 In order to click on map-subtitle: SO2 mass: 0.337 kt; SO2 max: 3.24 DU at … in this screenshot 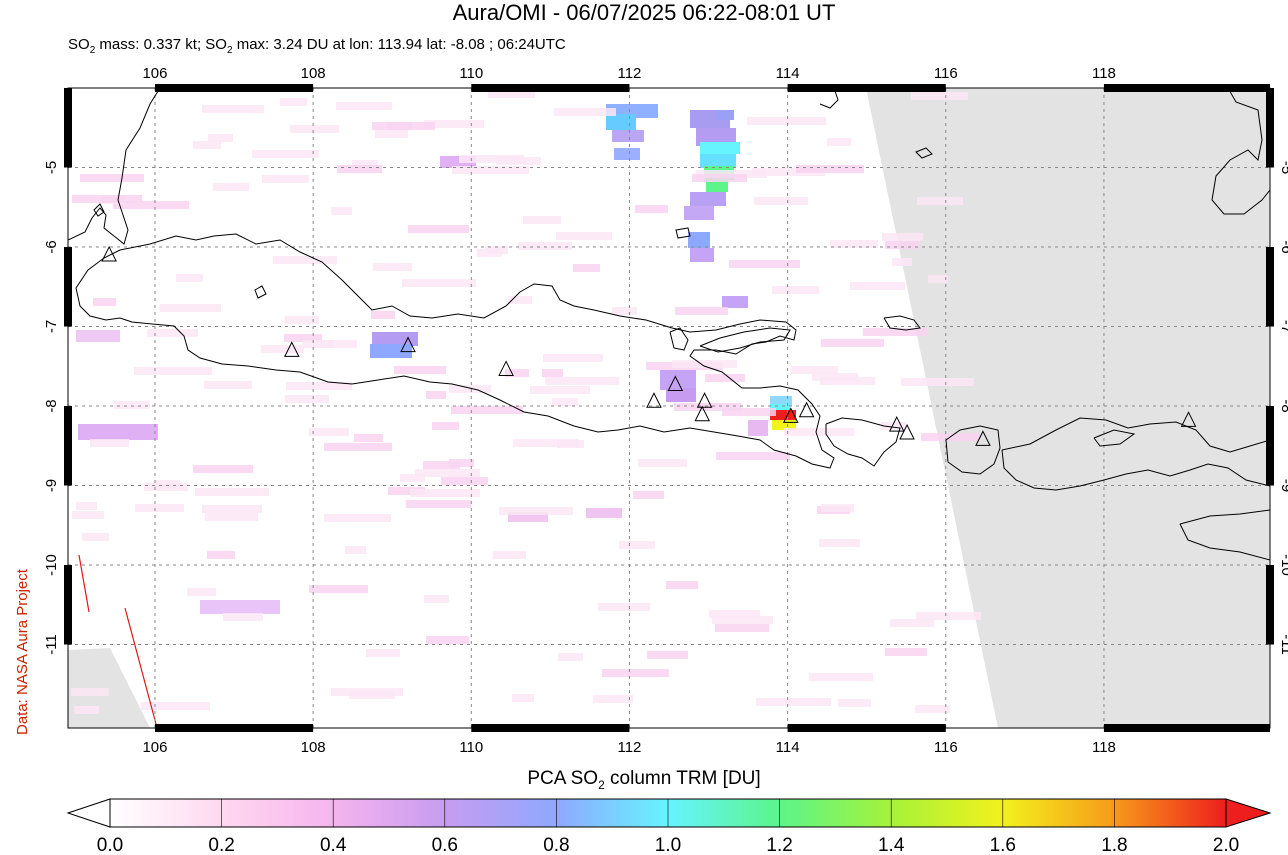, I will do `click(317, 46)`.